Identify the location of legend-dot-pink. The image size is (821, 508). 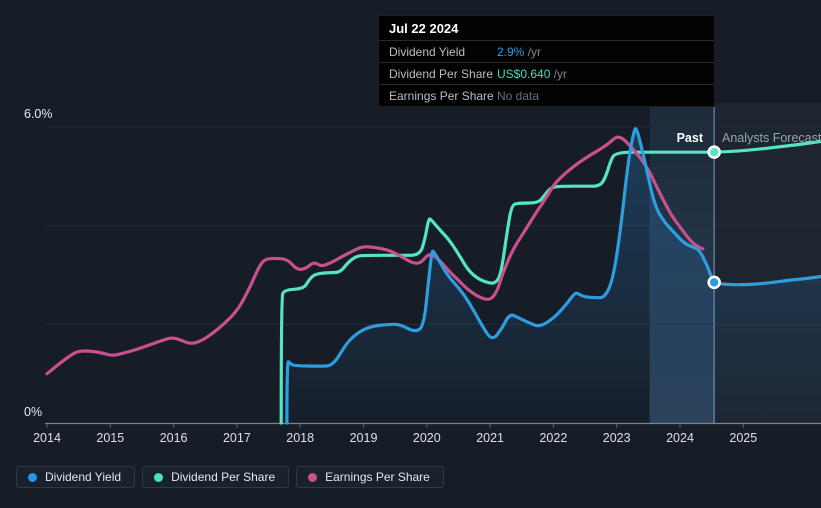
(313, 477).